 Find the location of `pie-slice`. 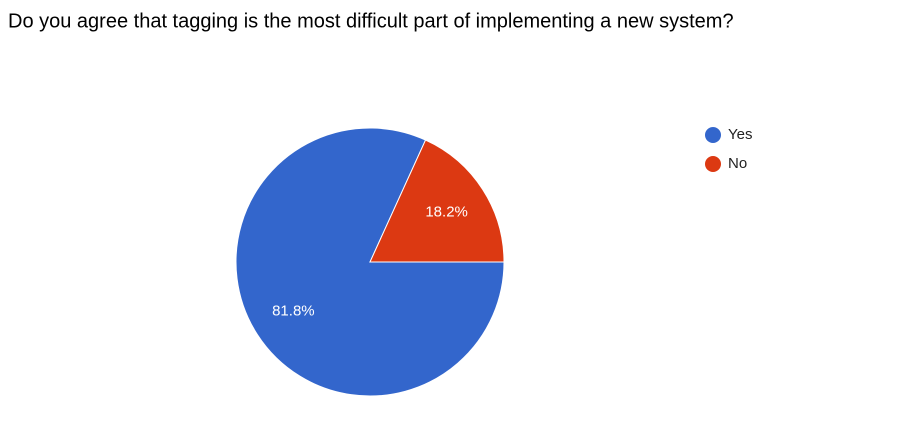

pie-slice is located at coordinates (437, 201).